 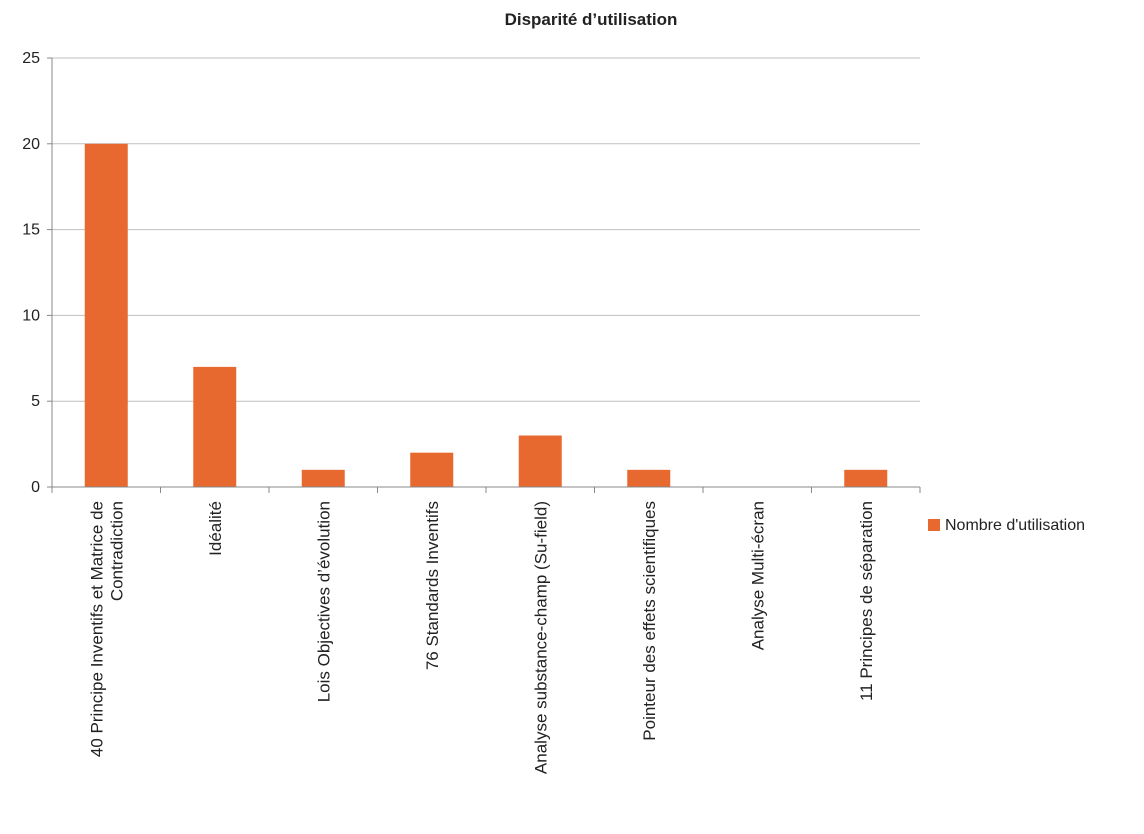 What do you see at coordinates (757, 575) in the screenshot?
I see `x-tick-label: Analyse Multi-écran` at bounding box center [757, 575].